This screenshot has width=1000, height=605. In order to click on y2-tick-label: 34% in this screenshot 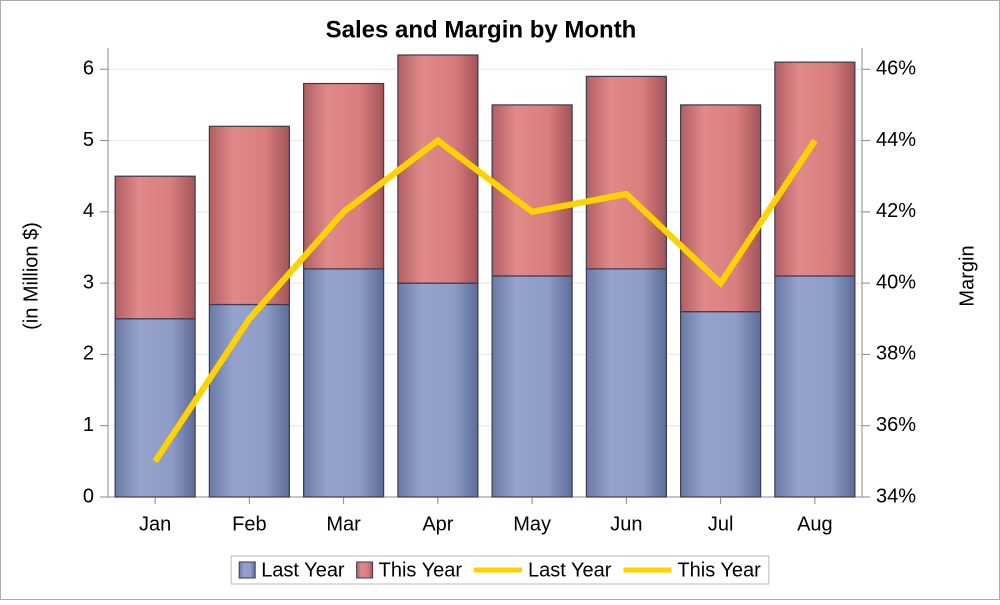, I will do `click(896, 496)`.